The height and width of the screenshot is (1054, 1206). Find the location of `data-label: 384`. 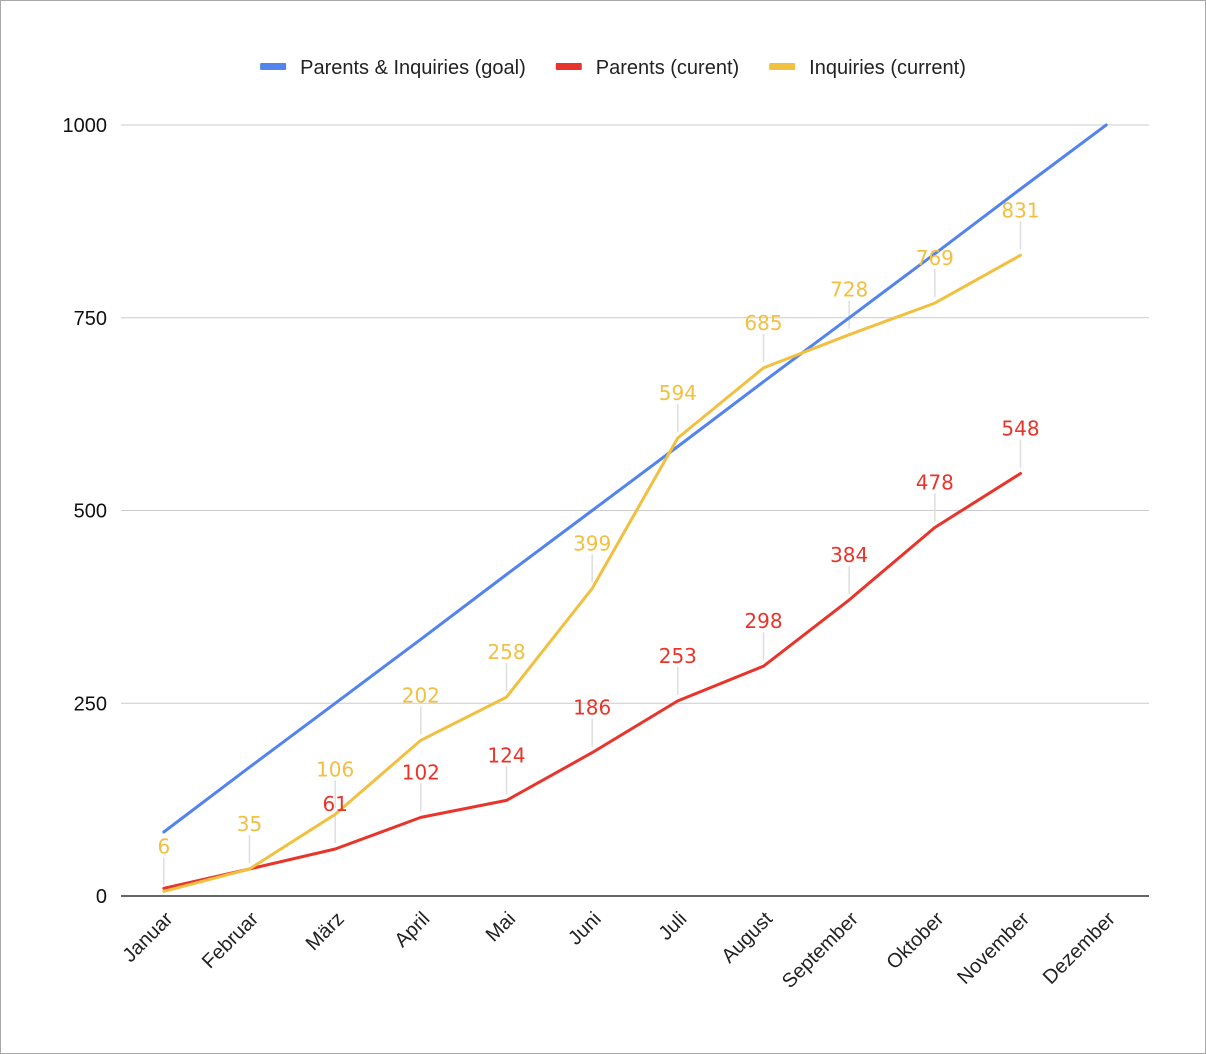

data-label: 384 is located at coordinates (849, 555).